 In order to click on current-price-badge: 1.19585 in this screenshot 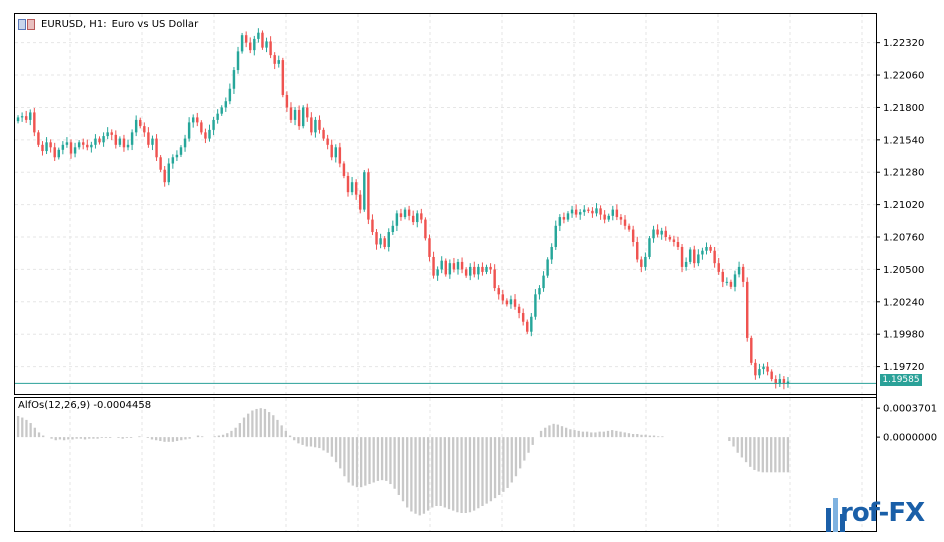, I will do `click(901, 380)`.